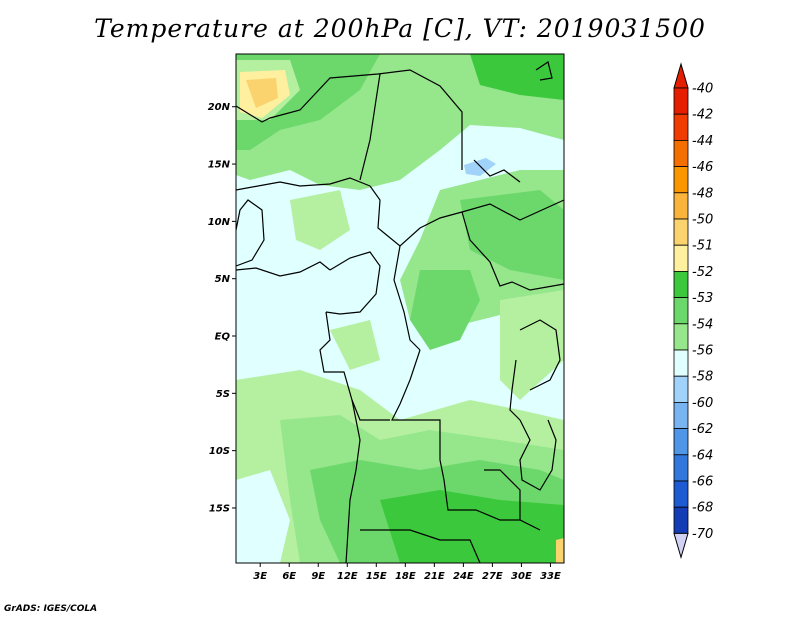  What do you see at coordinates (702, 298) in the screenshot?
I see `colorbar-label: -53` at bounding box center [702, 298].